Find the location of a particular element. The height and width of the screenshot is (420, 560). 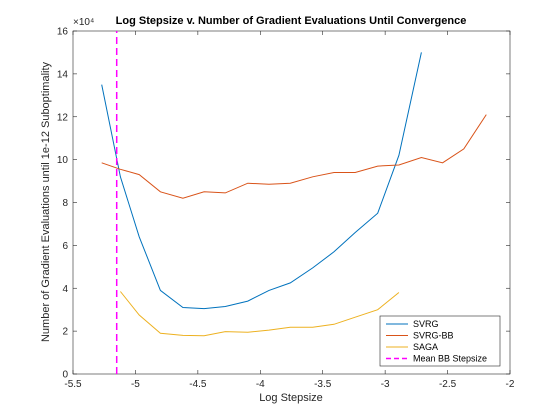

legend-entry: SVRG-BB is located at coordinates (433, 336).